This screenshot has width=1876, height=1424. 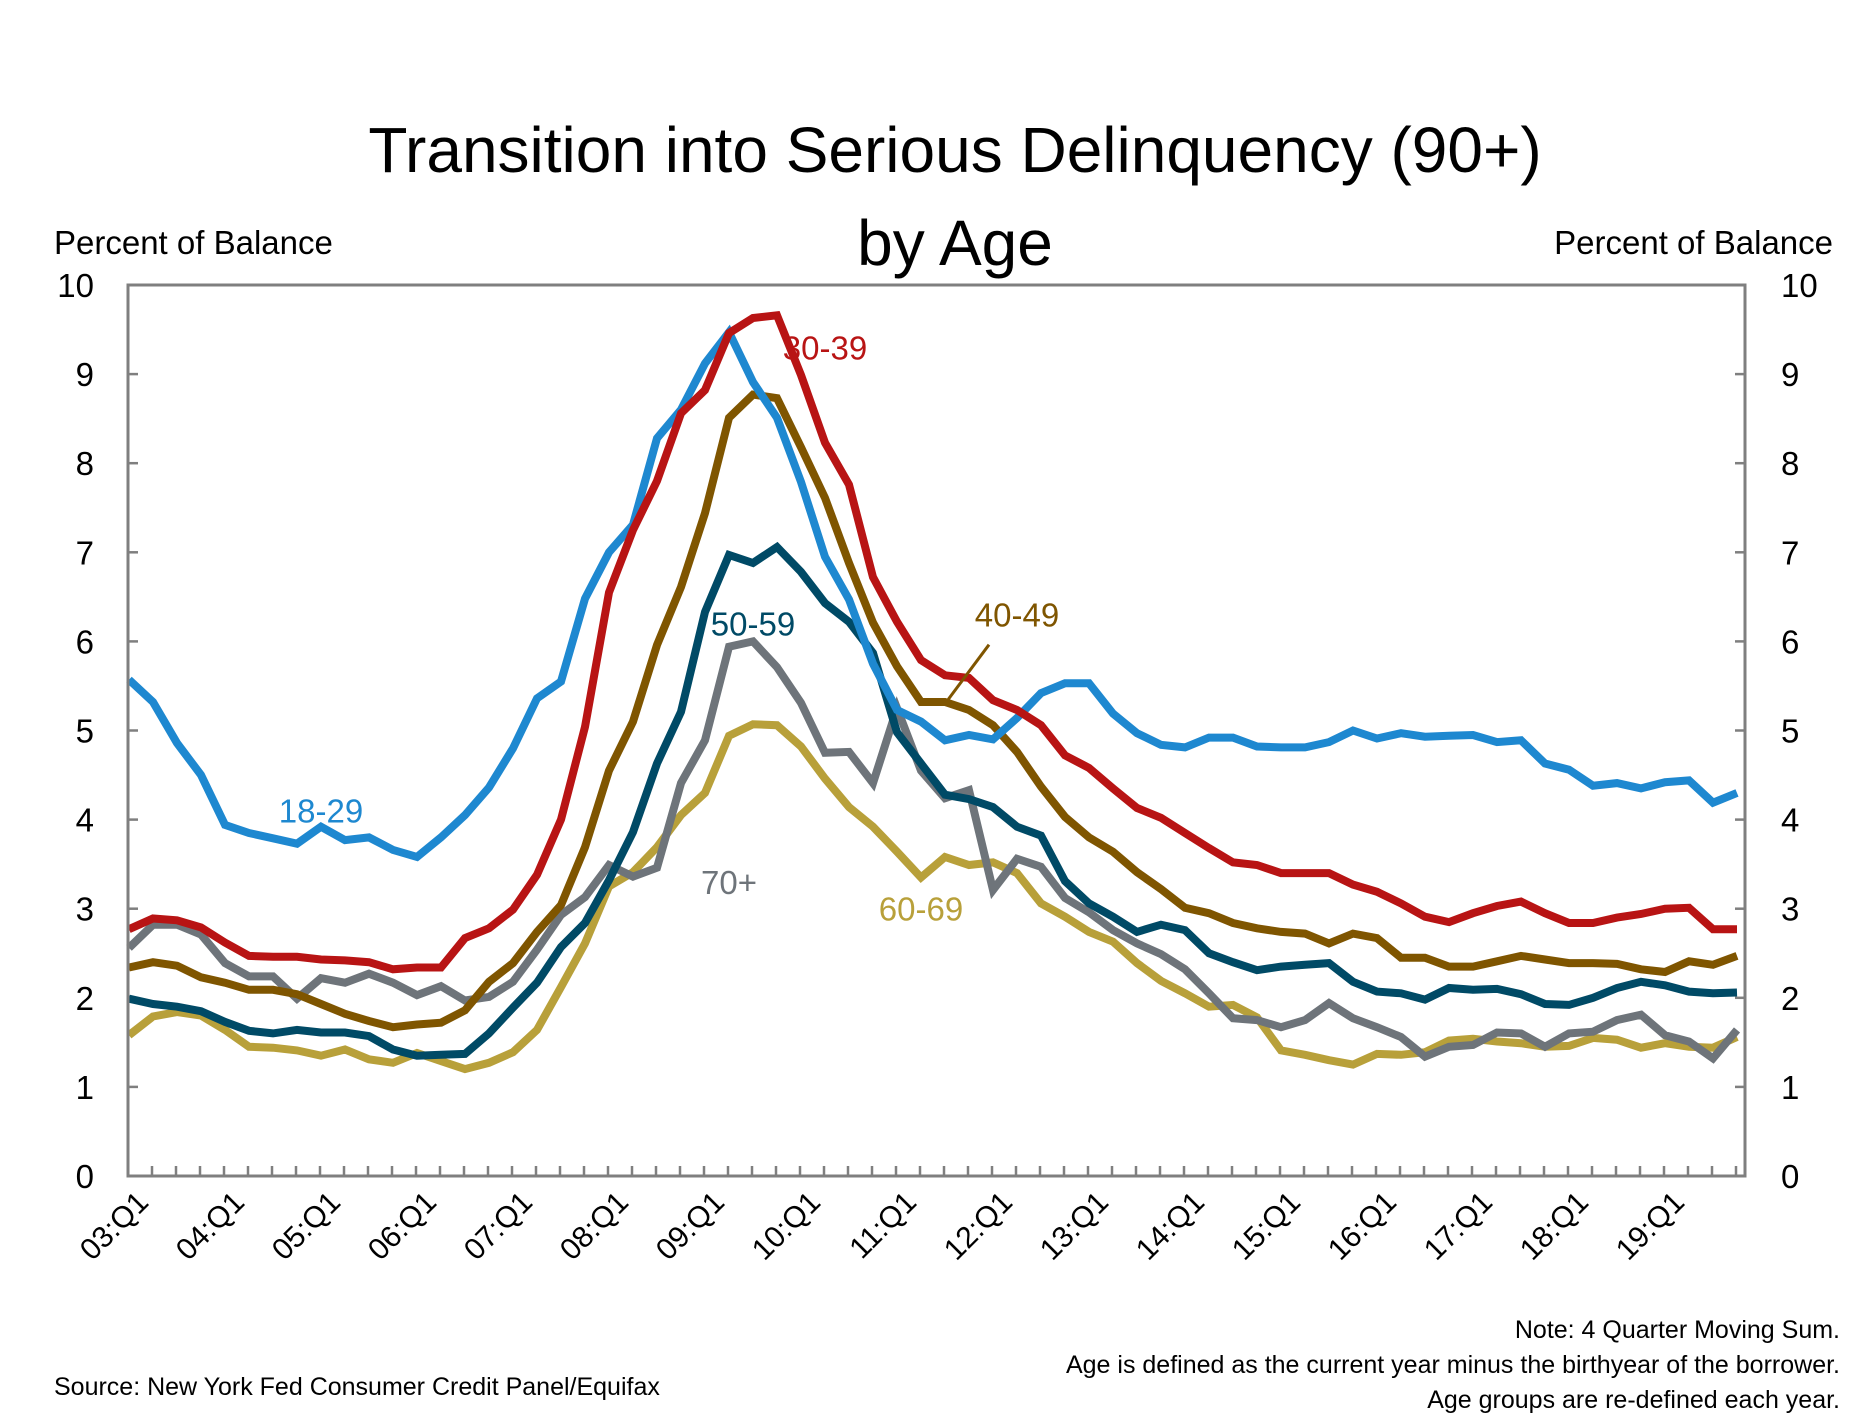 I want to click on series-label-30-39: 30-39, so click(x=825, y=347).